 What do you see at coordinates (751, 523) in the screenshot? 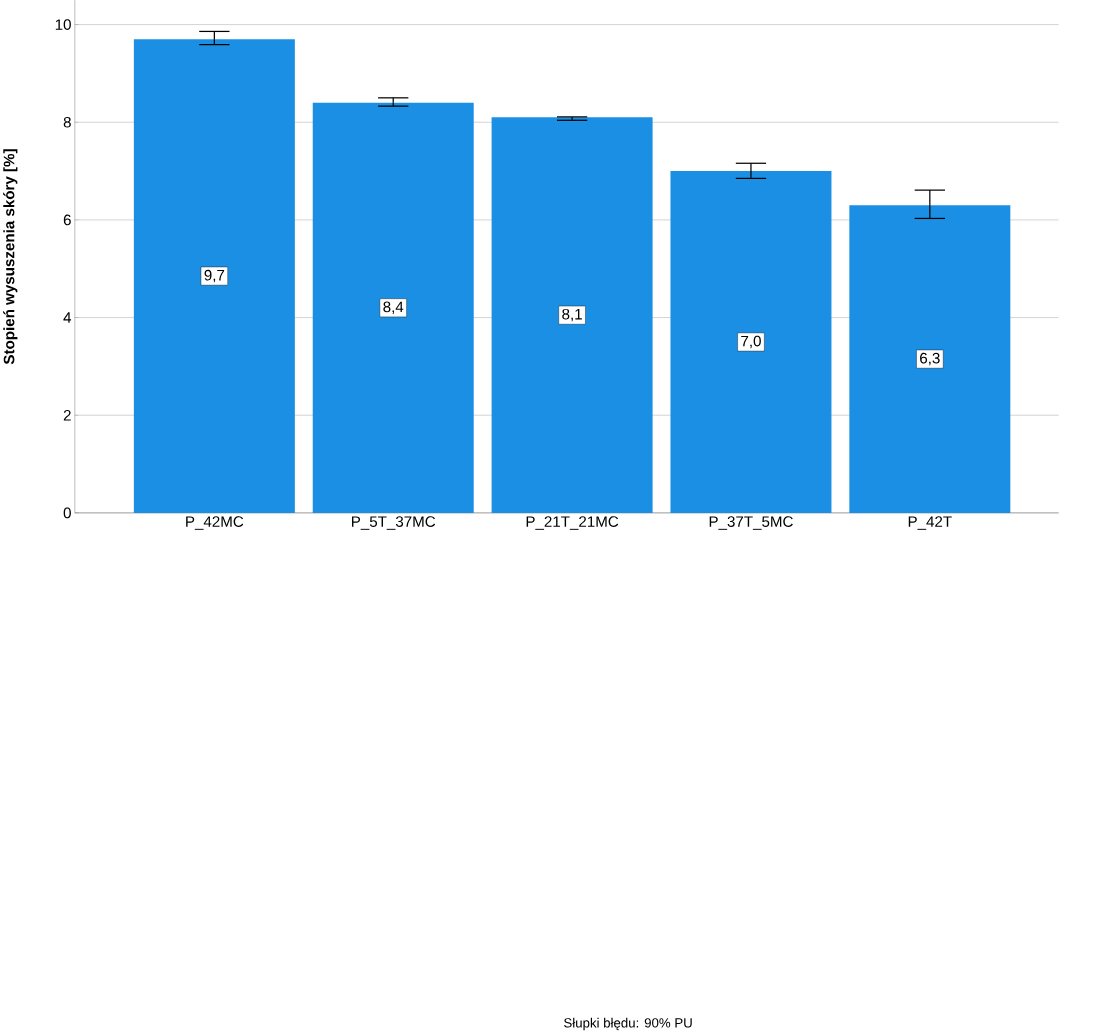
I see `x-tick-label: P_37T_5MC` at bounding box center [751, 523].